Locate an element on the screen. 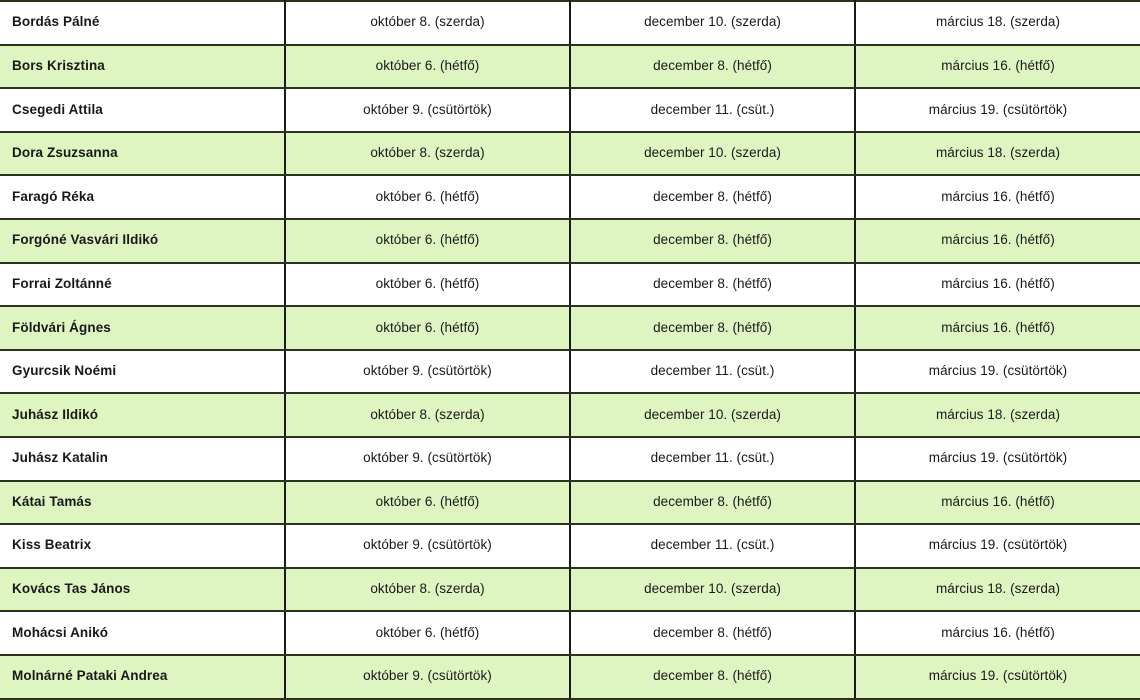 The width and height of the screenshot is (1140, 700). cell-person-name: Földvári Ágnes is located at coordinates (143, 328).